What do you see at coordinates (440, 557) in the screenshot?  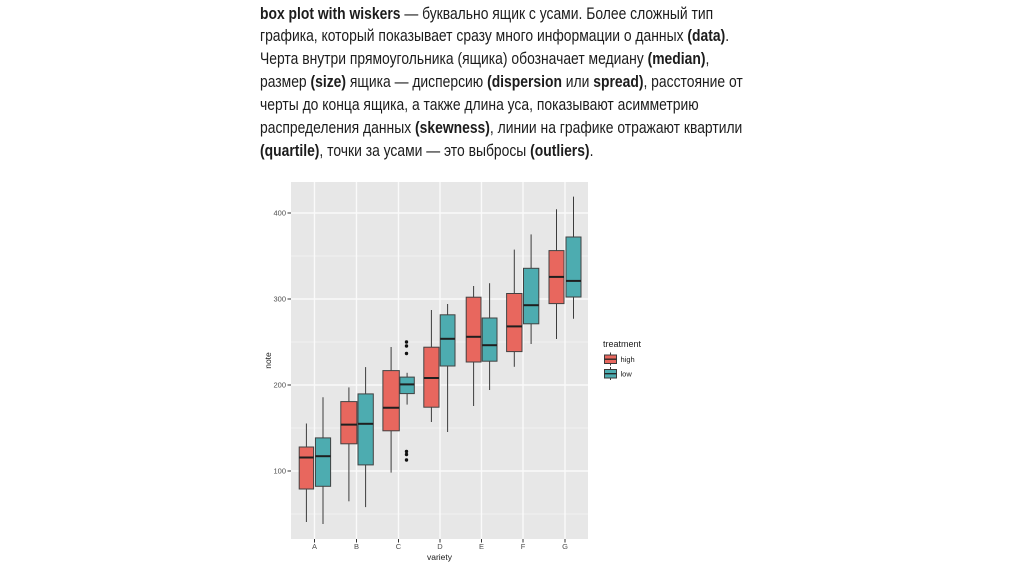 I see `svg-text: variety` at bounding box center [440, 557].